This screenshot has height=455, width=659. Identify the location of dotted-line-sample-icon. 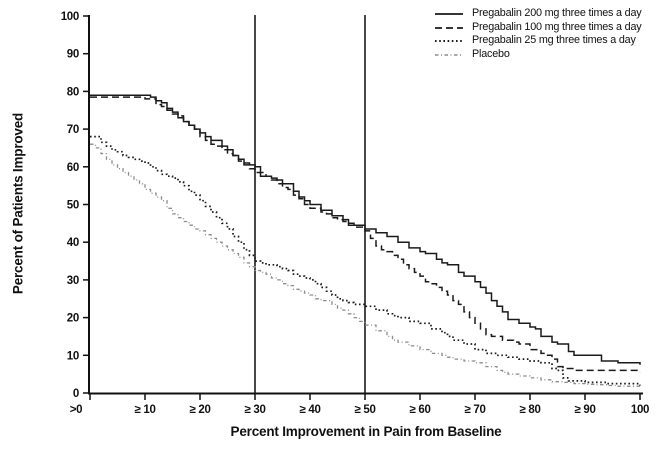
(449, 41).